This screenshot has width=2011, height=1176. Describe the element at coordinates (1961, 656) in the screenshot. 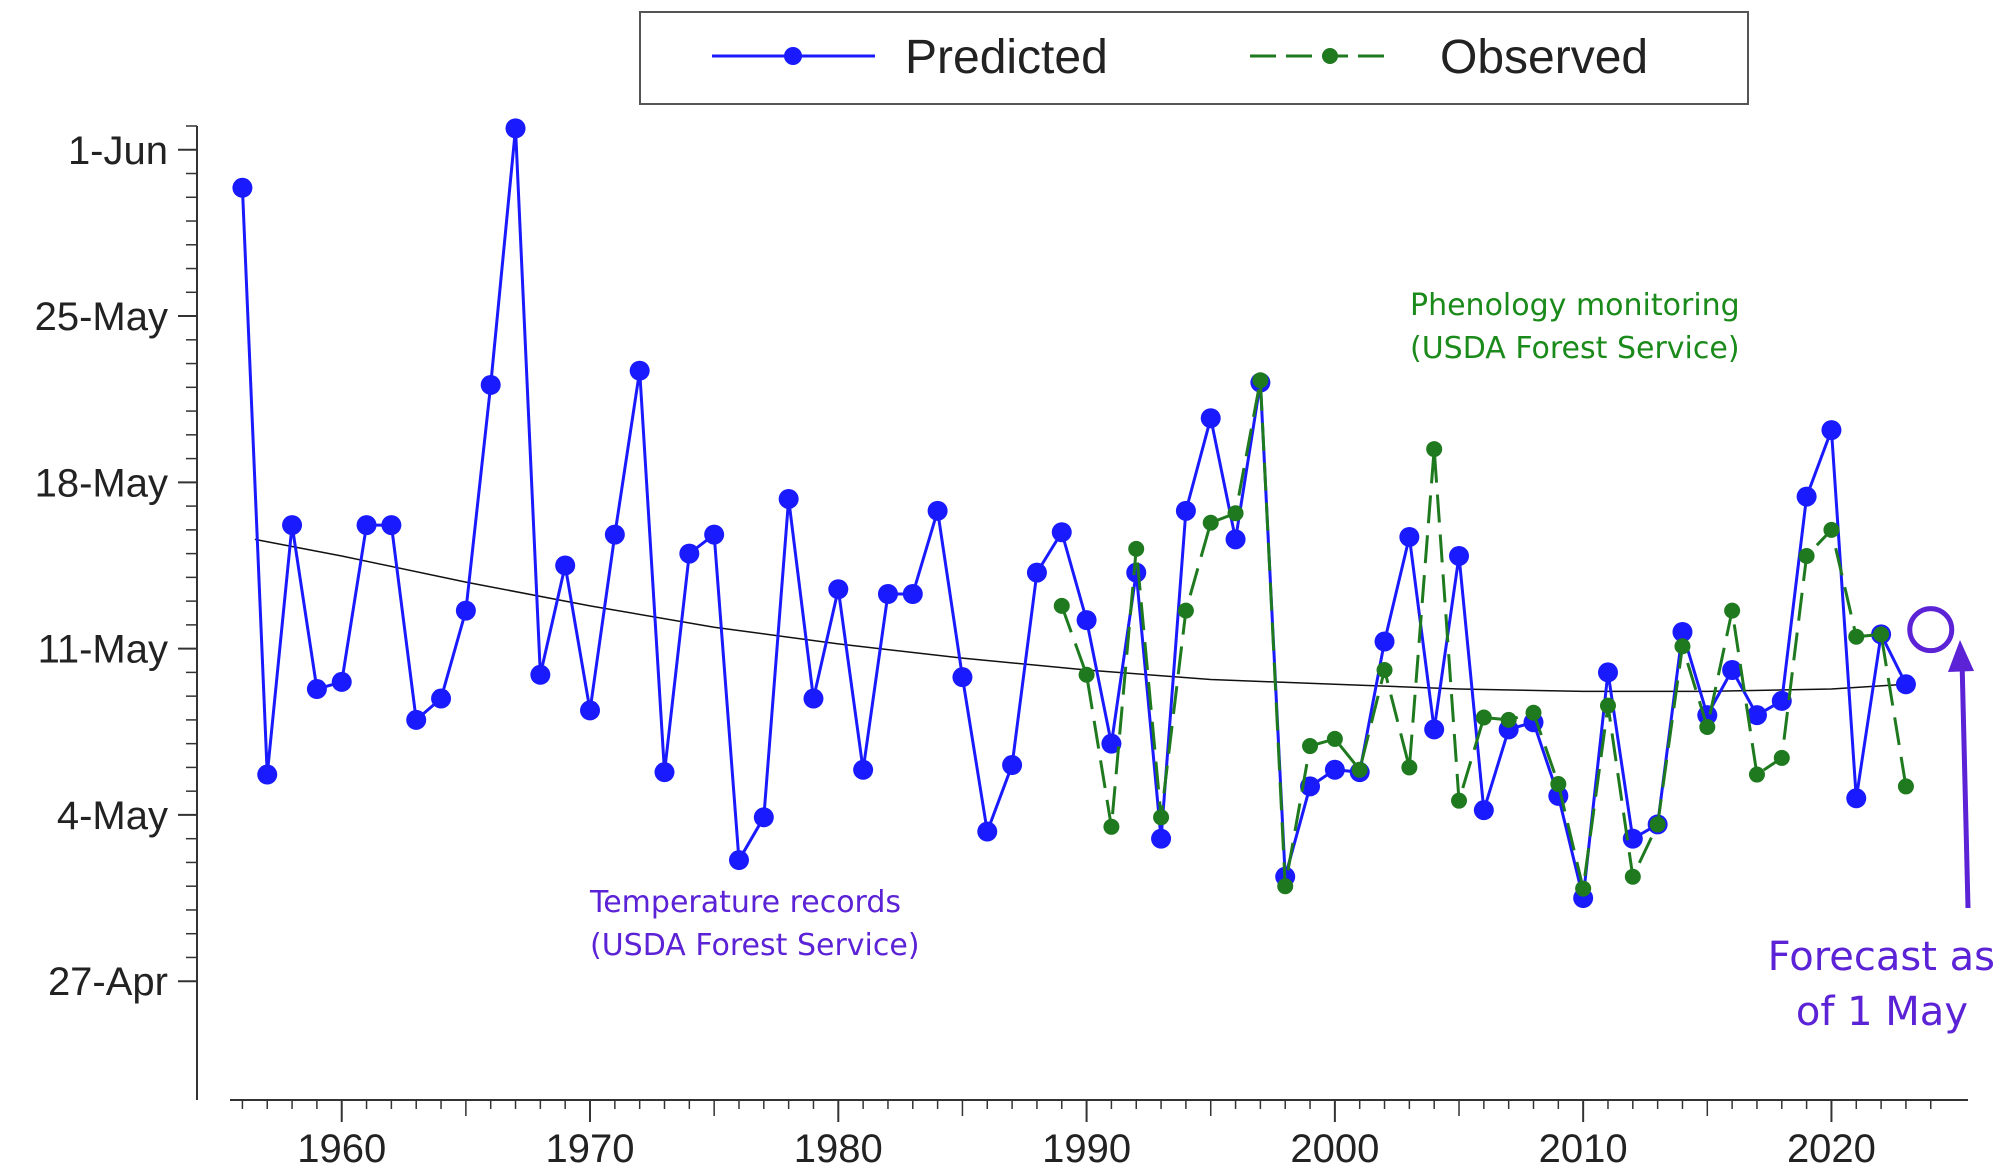

I see `forecast-arrow-head` at that location.